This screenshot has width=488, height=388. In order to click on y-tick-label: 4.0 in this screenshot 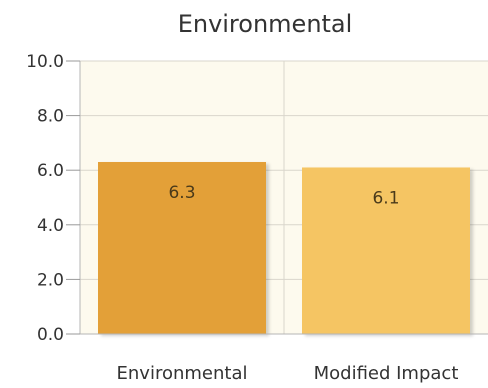, I will do `click(50, 226)`.